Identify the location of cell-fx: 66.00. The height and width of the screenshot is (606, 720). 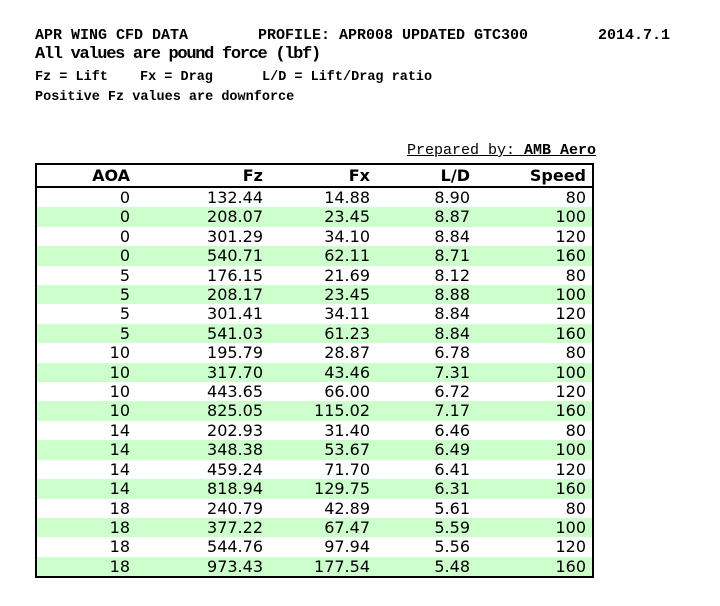
(347, 392).